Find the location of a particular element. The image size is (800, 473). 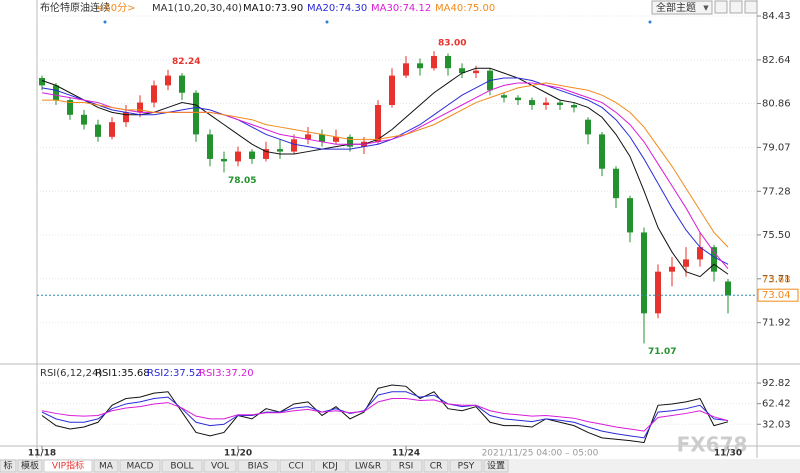

reference-price-label: 73.68 is located at coordinates (776, 280).